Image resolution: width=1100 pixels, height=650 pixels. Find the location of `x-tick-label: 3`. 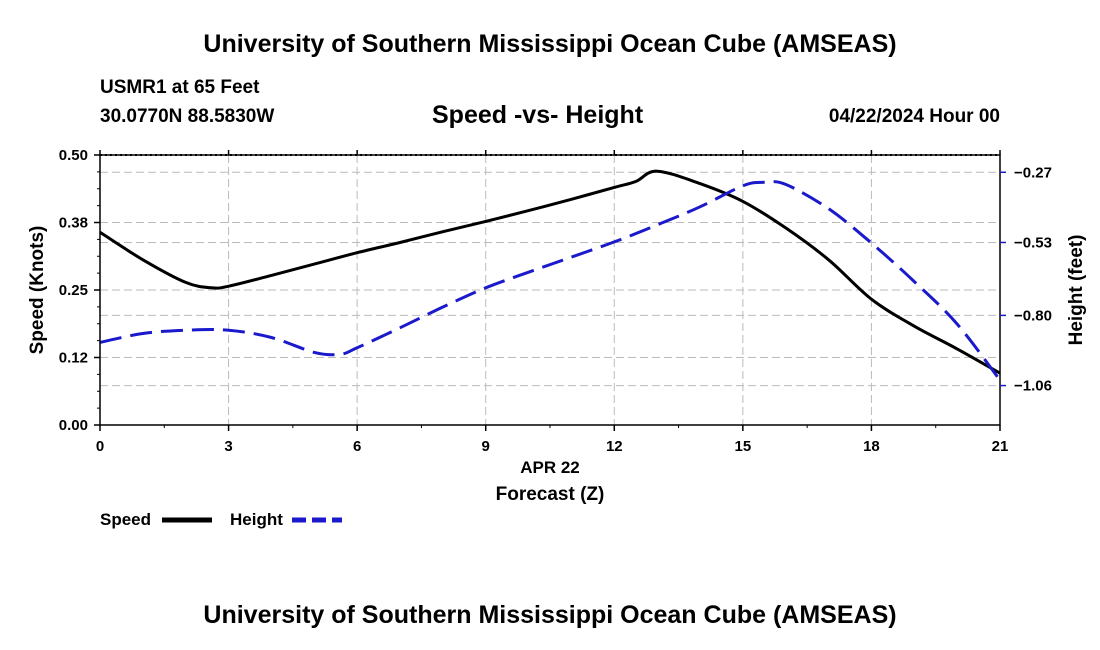

x-tick-label: 3 is located at coordinates (228, 446).